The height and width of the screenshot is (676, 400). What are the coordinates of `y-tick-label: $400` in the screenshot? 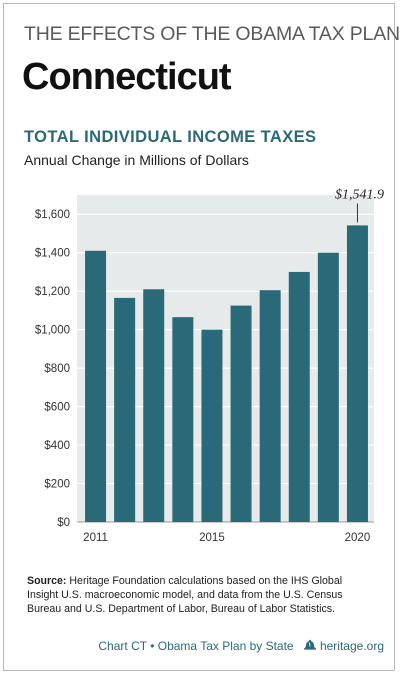 It's located at (57, 446).